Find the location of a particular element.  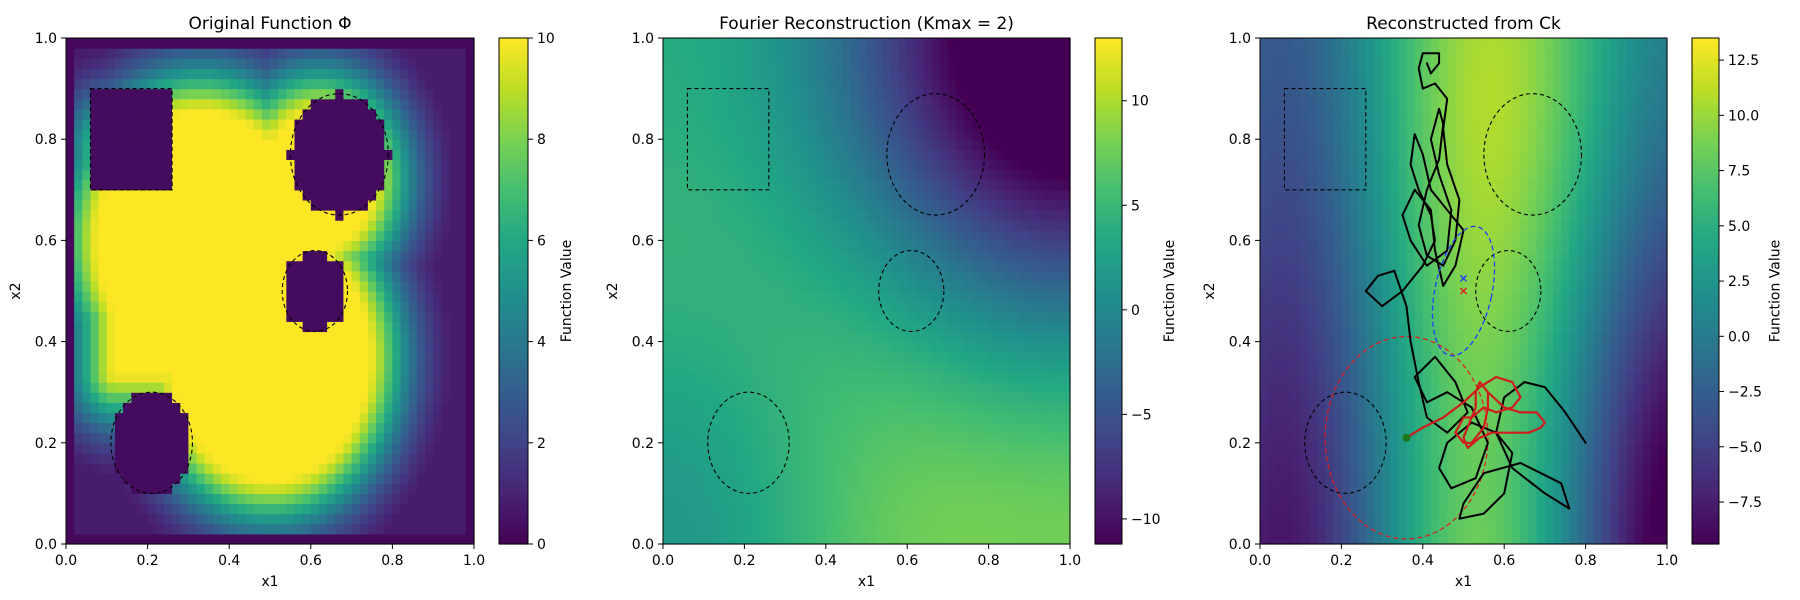

colorbar-segment is located at coordinates (513, 152).